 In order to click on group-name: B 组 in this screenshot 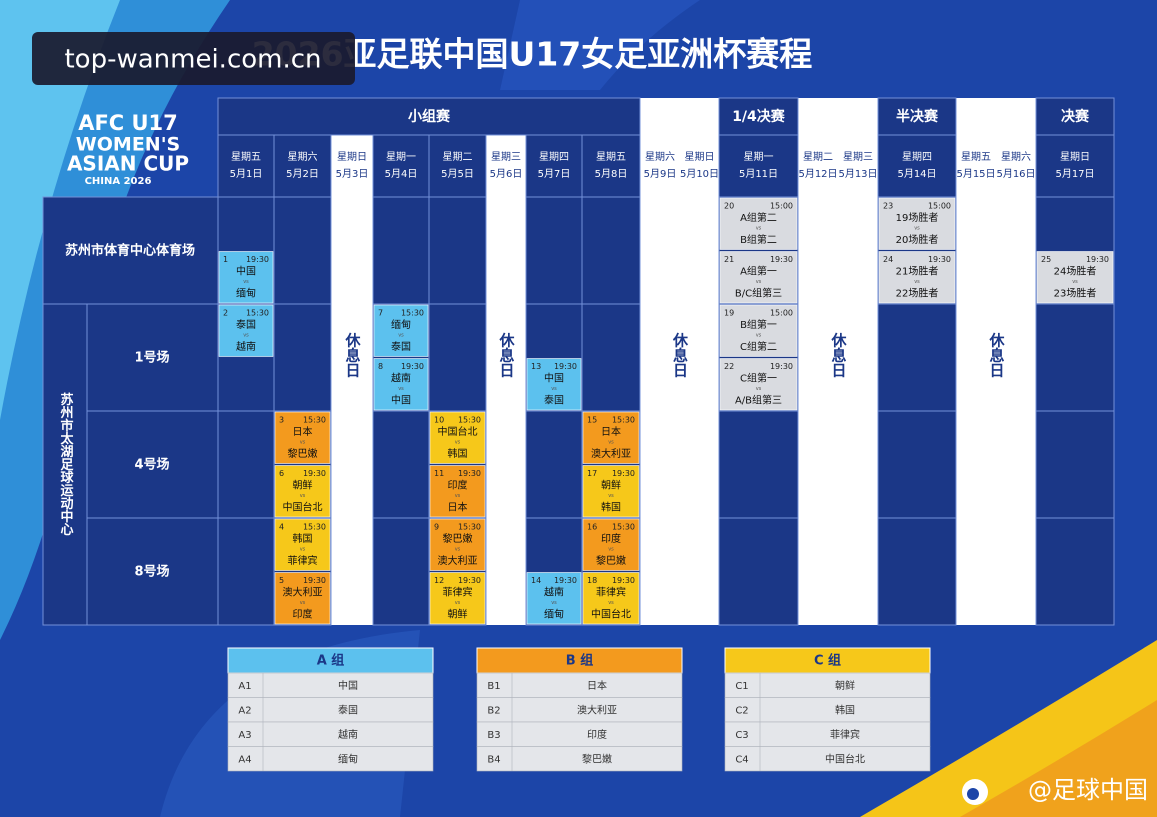, I will do `click(579, 661)`.